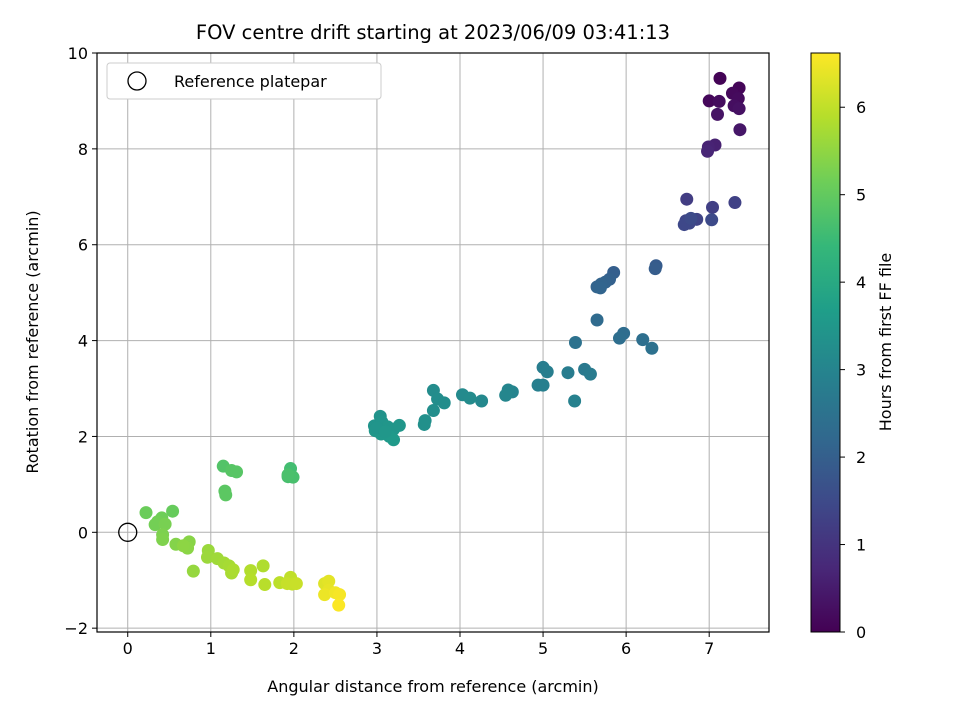 The height and width of the screenshot is (724, 960). What do you see at coordinates (825, 342) in the screenshot?
I see `colorbar-gradient` at bounding box center [825, 342].